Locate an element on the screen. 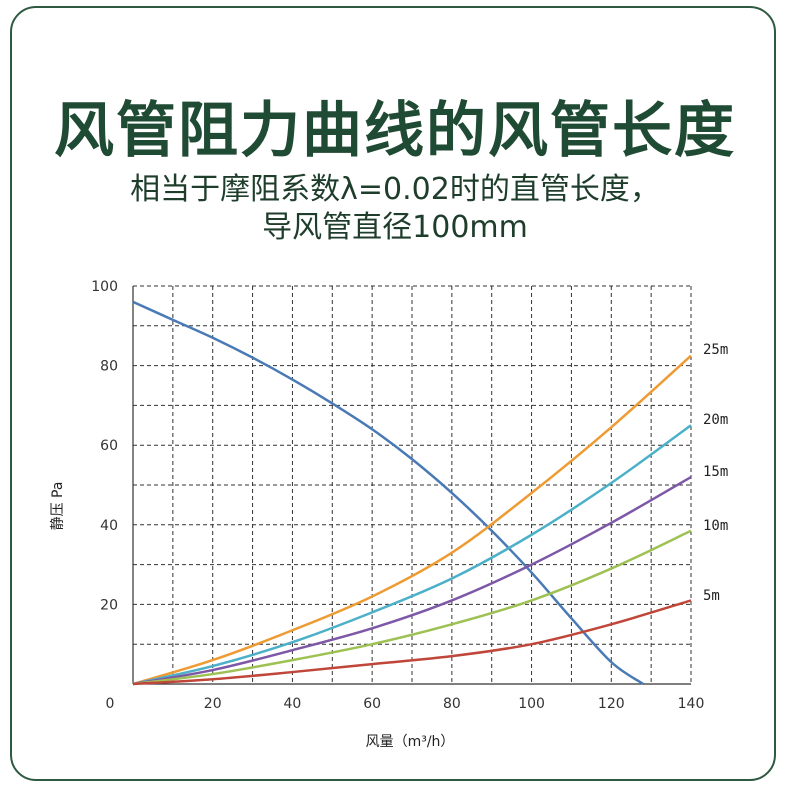 The image size is (790, 790). x-axis-label: 风量（m³/h） is located at coordinates (410, 742).